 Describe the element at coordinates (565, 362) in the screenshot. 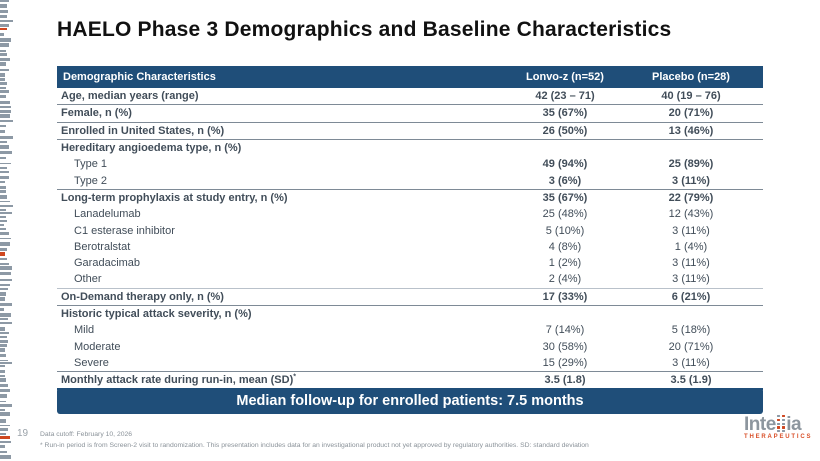

I see `lonvoz-value: 15 (29%)` at that location.